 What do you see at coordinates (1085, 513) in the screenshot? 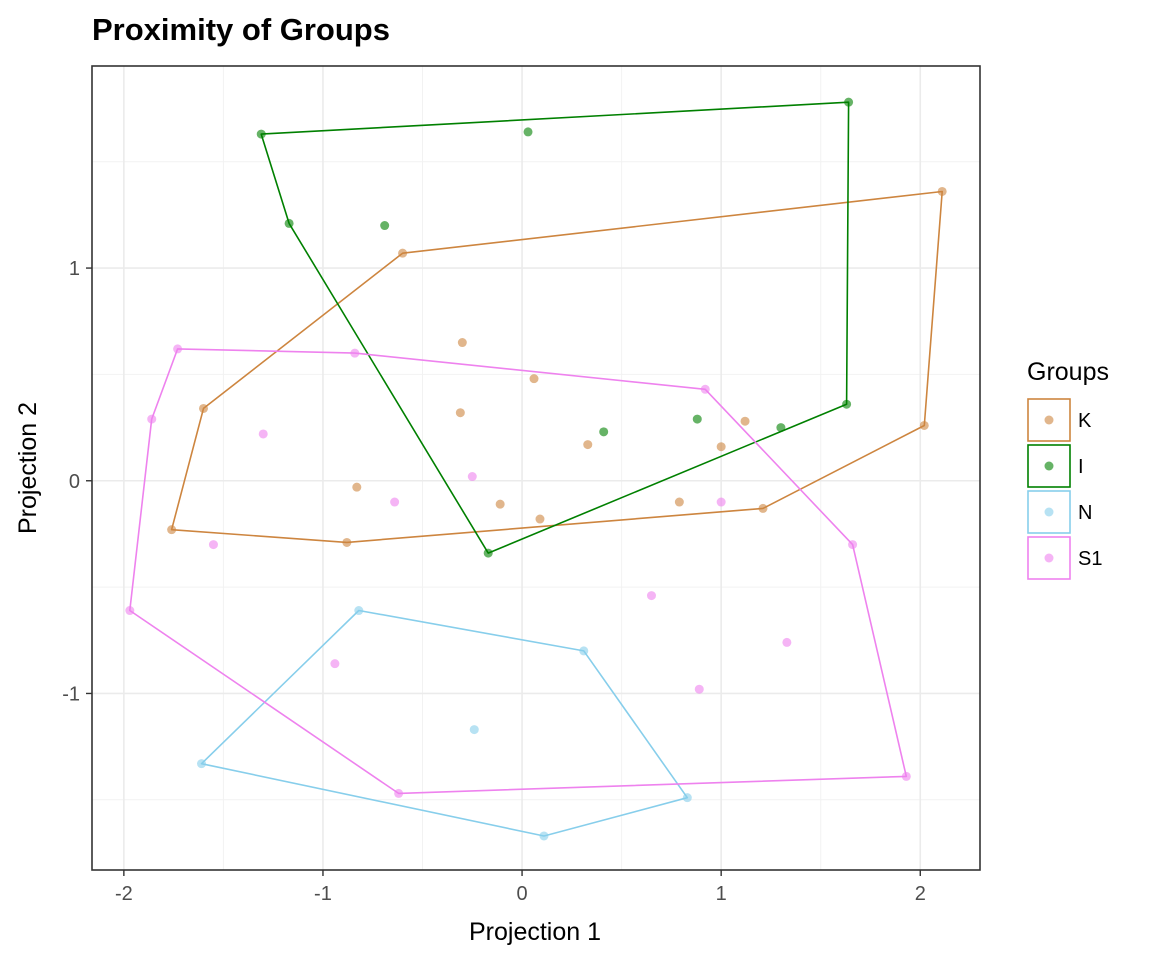
I see `legend-label-n: N` at bounding box center [1085, 513].